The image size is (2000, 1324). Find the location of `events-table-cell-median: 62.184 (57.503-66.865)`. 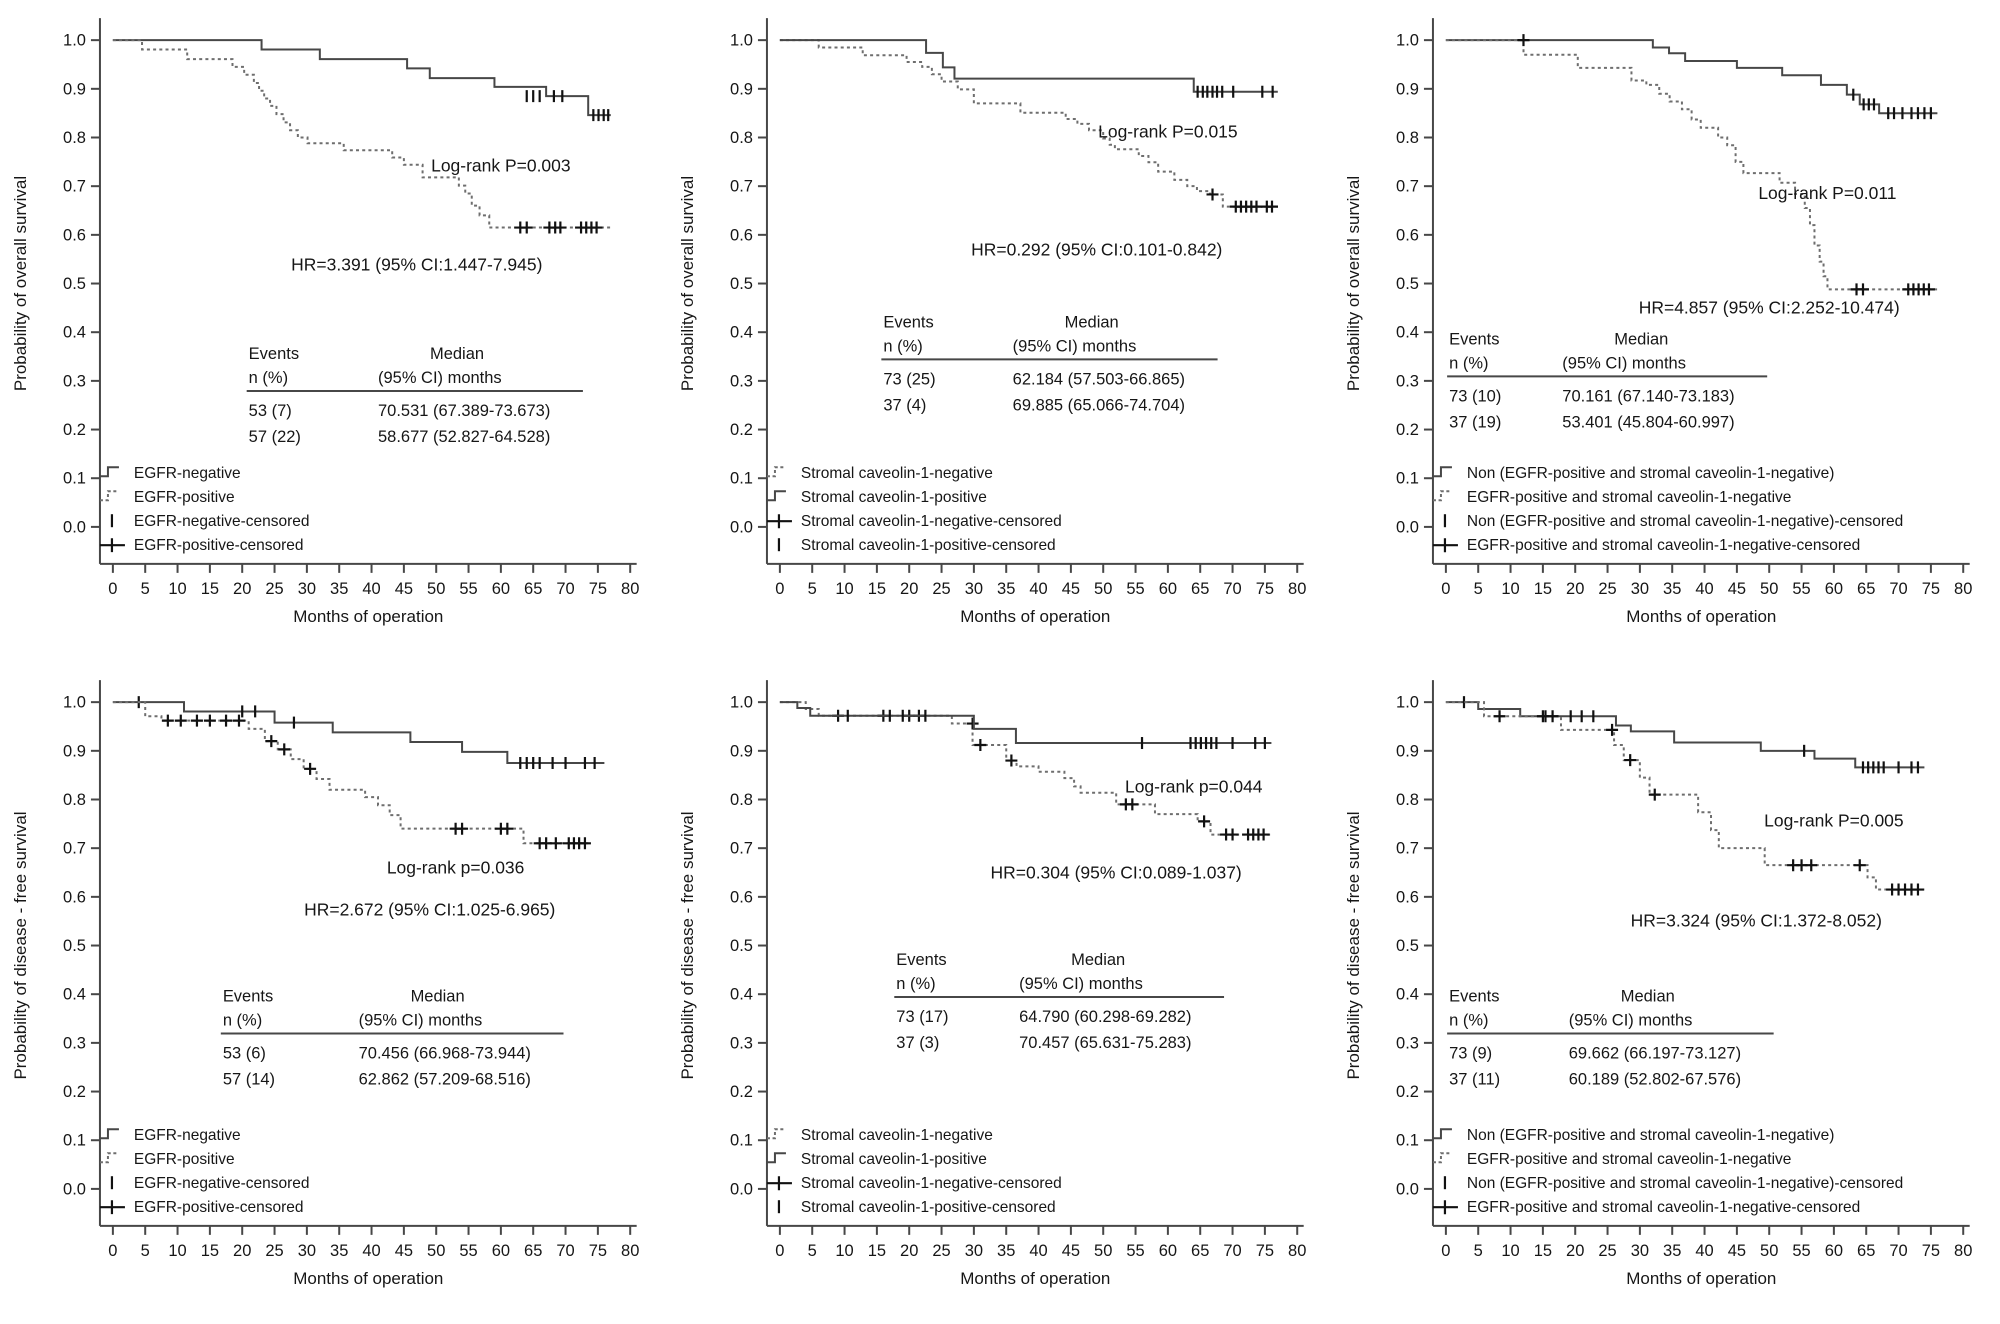

events-table-cell-median: 62.184 (57.503-66.865) is located at coordinates (1098, 379).